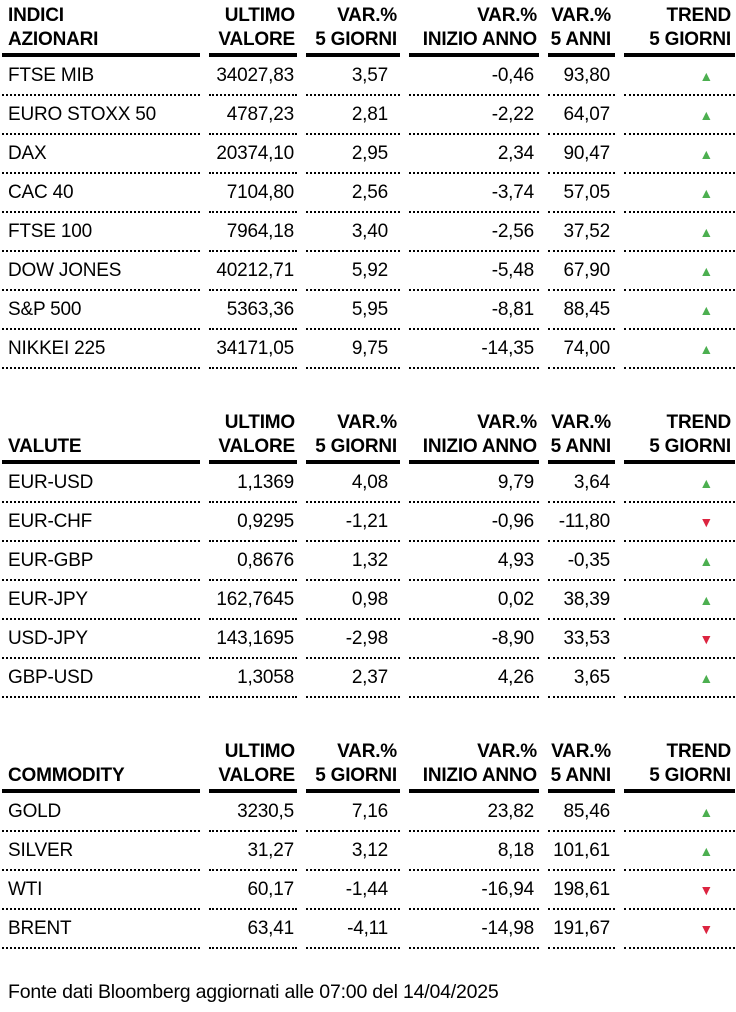 This screenshot has width=736, height=1012. I want to click on var-year-to-date: -2,56, so click(474, 232).